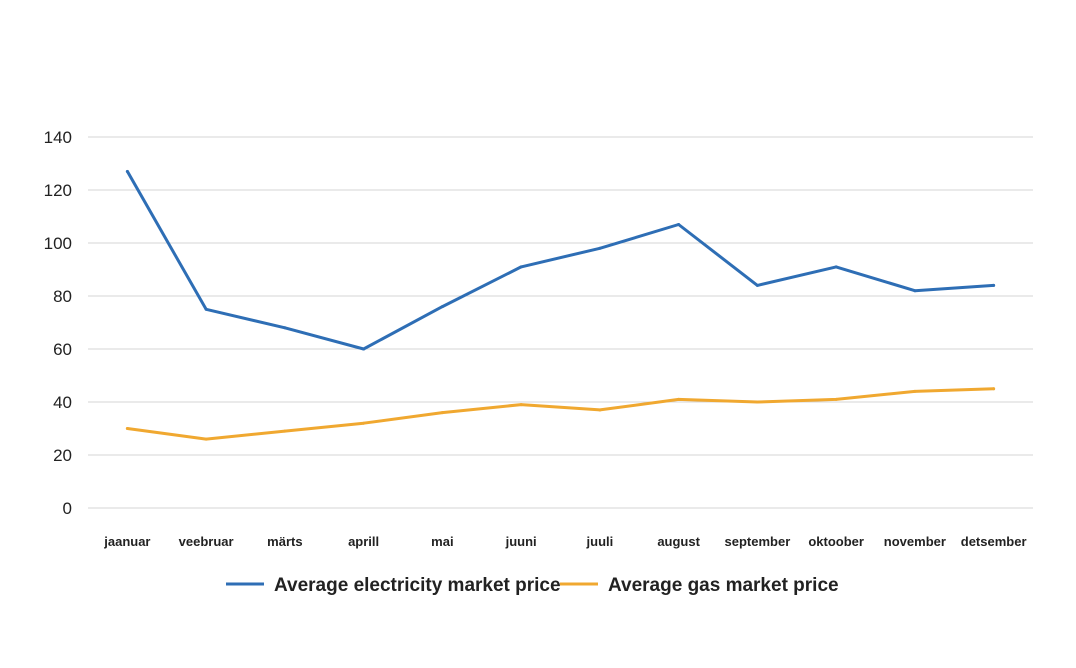  Describe the element at coordinates (58, 323) in the screenshot. I see `y-axis-ticks: 0 20 40 60 80 100 120 140` at that location.